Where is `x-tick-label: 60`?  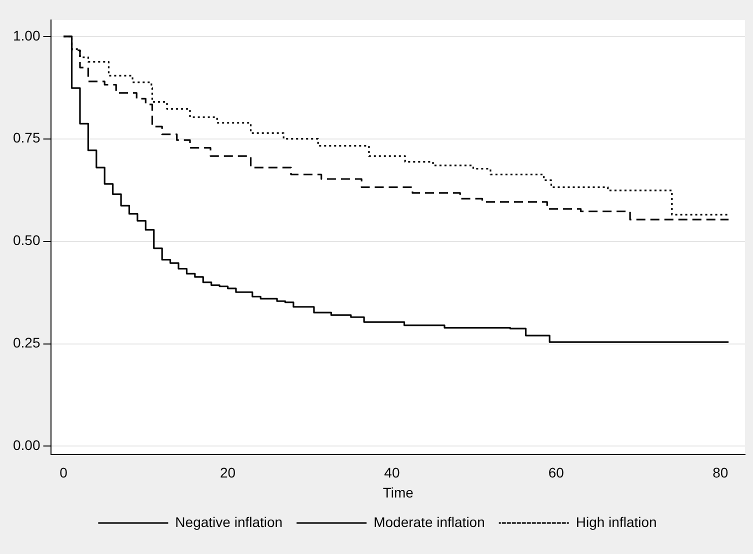
x-tick-label: 60 is located at coordinates (556, 472).